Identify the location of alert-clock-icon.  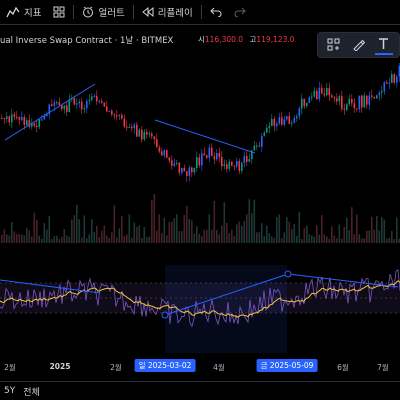
(88, 12).